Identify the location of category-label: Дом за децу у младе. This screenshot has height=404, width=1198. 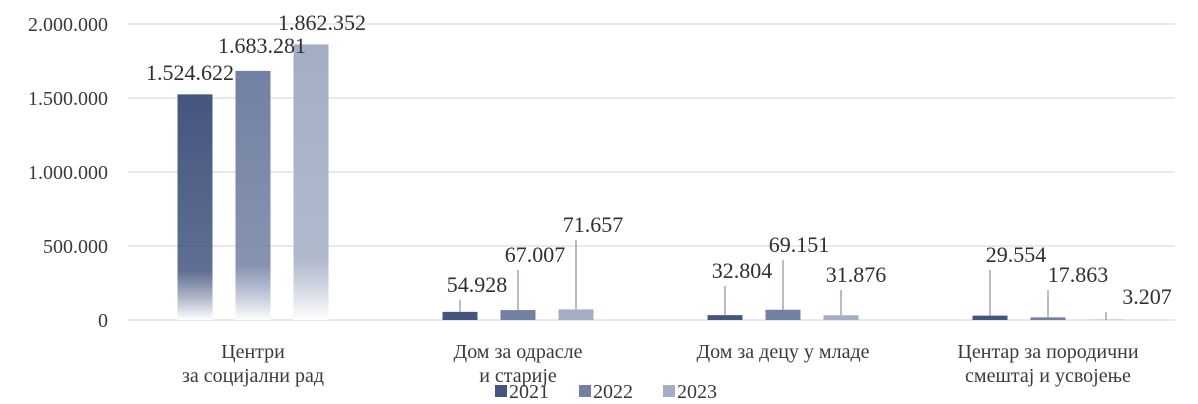
(782, 352).